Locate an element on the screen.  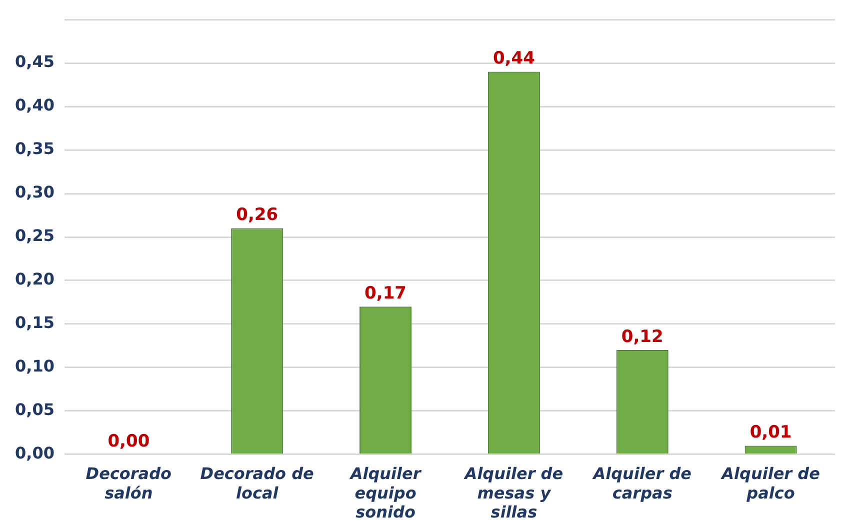
y-tick-label: 0,00 is located at coordinates (34, 453).